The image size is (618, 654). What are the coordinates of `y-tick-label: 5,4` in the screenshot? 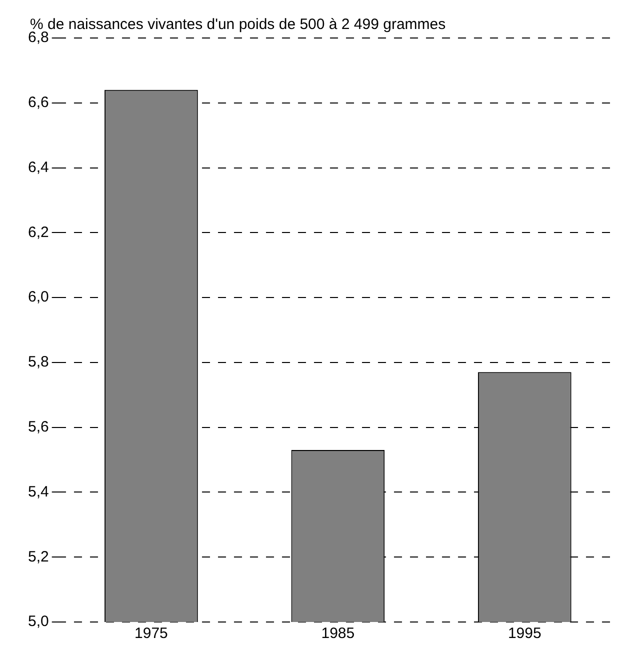 It's located at (38, 491).